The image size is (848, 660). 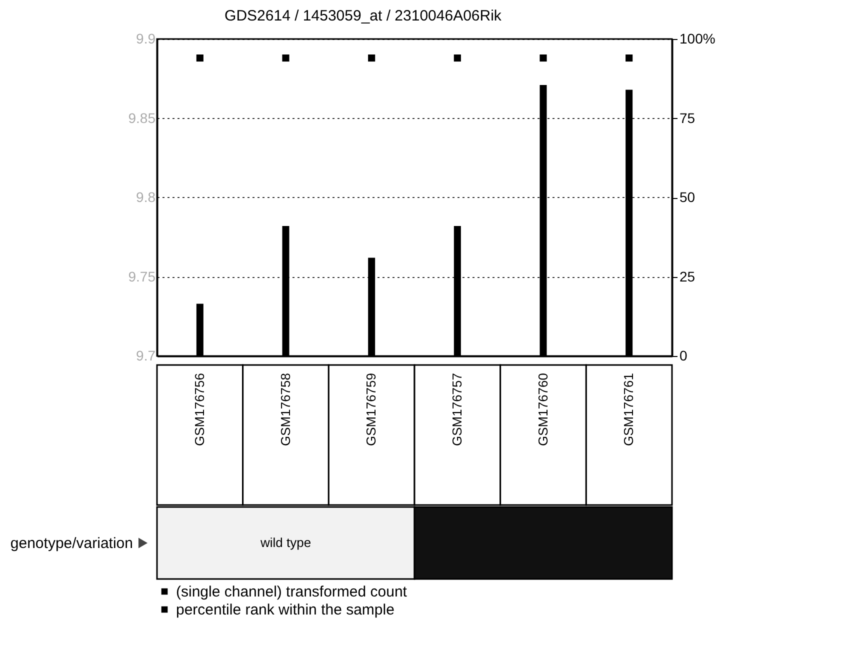 What do you see at coordinates (628, 409) in the screenshot?
I see `x-tick-label: GSM176761` at bounding box center [628, 409].